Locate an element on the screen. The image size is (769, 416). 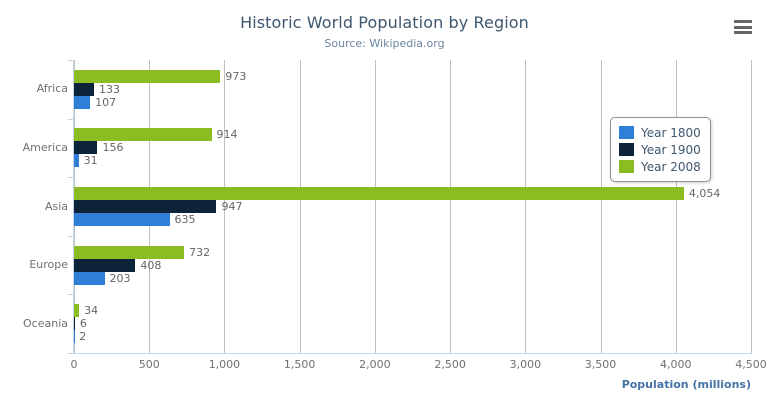
y-axis-category-label: Asia is located at coordinates (56, 206).